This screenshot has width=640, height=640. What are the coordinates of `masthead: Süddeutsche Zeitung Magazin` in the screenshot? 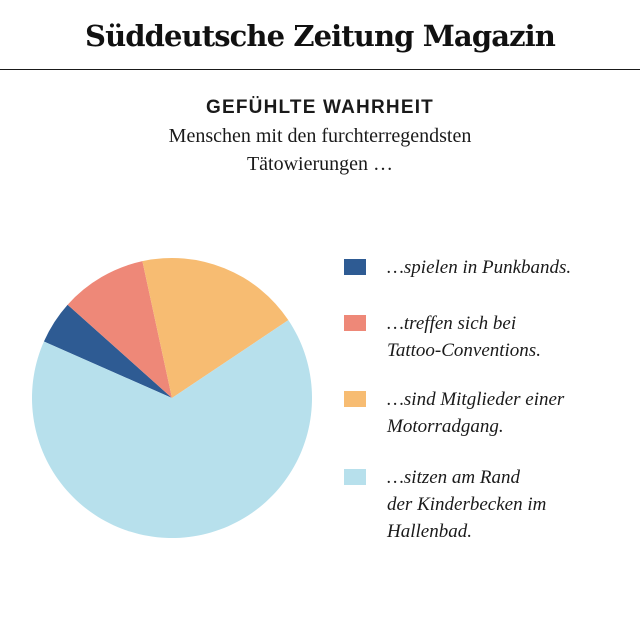 It's located at (320, 35).